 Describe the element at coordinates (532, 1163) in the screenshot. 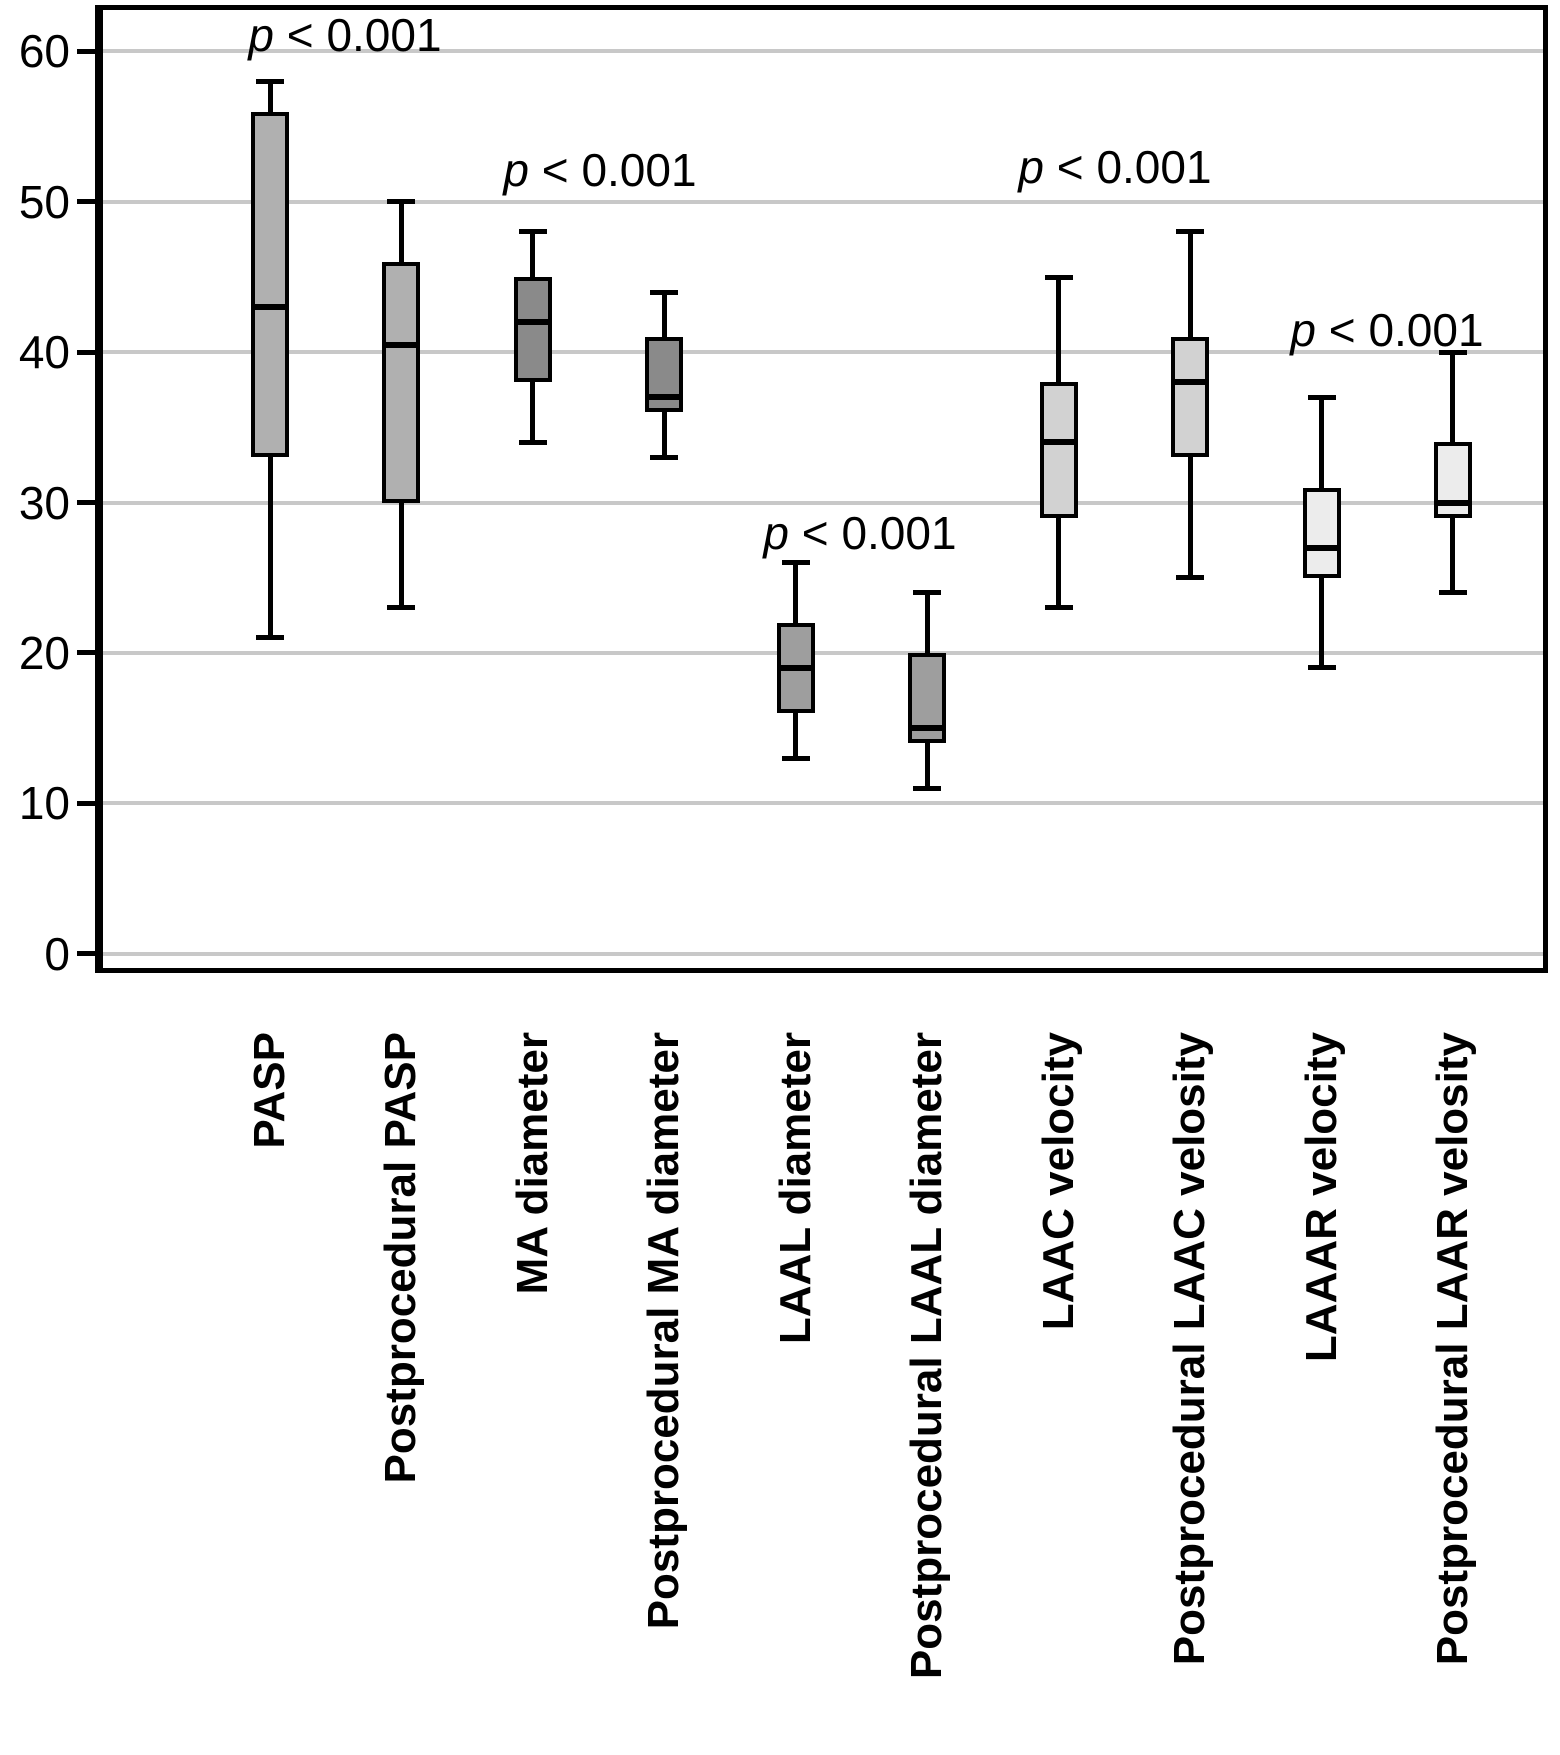

I see `x-category-label: MA diameter` at that location.